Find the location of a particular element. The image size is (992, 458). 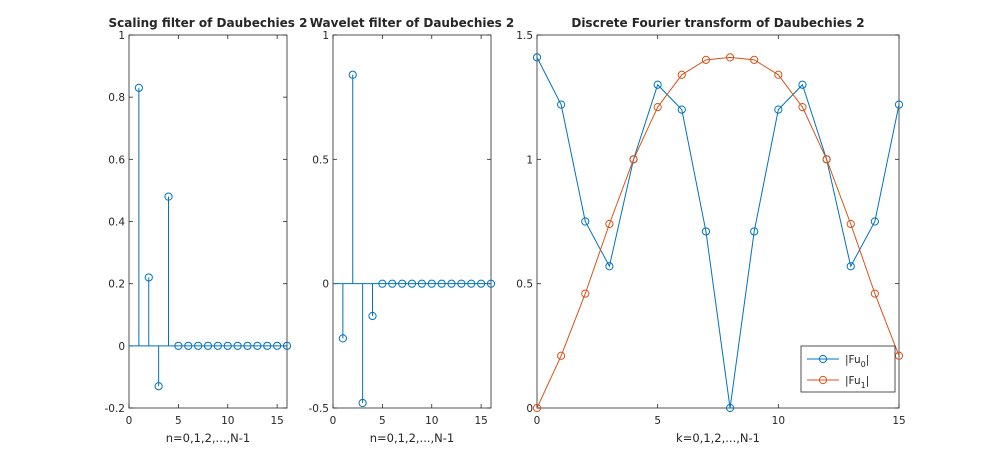

legend-marker is located at coordinates (823, 359).